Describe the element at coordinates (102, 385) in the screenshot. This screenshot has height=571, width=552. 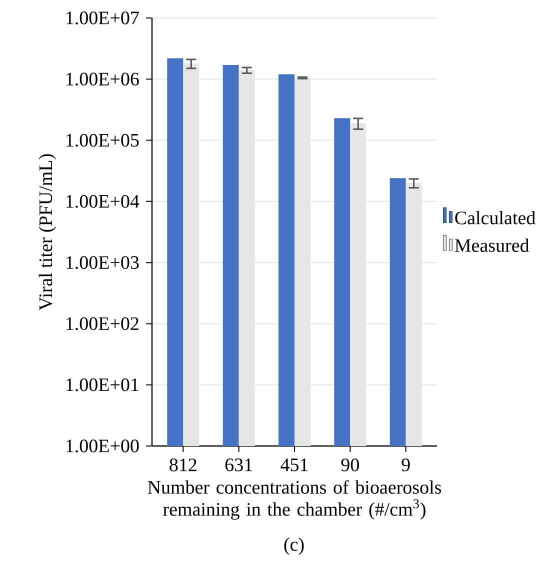
I see `y-tick-label: 1.00E+01` at that location.